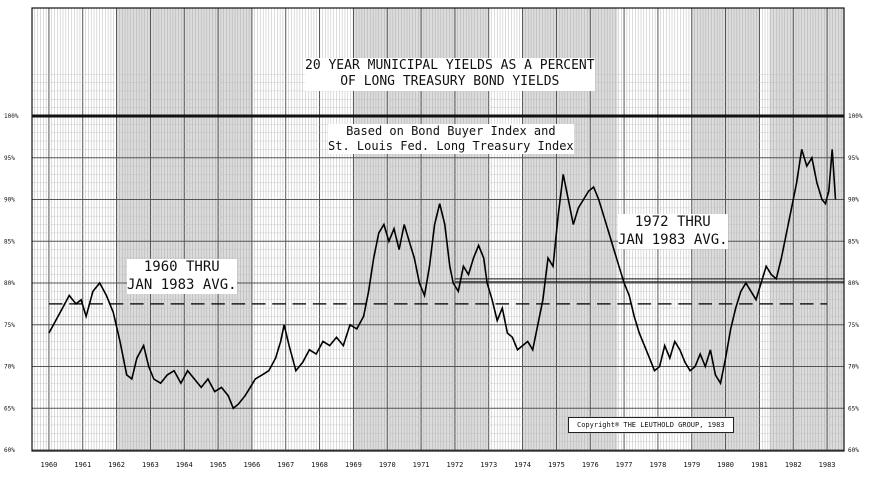  I want to click on x-tick-label: 1969, so click(353, 465).